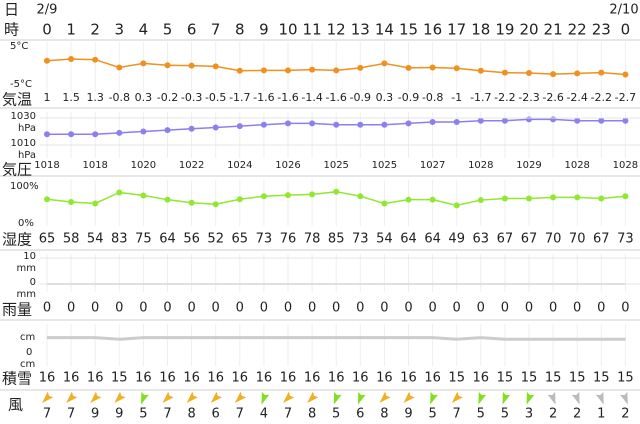 The width and height of the screenshot is (640, 424). I want to click on temp-value: -0.9, so click(360, 97).